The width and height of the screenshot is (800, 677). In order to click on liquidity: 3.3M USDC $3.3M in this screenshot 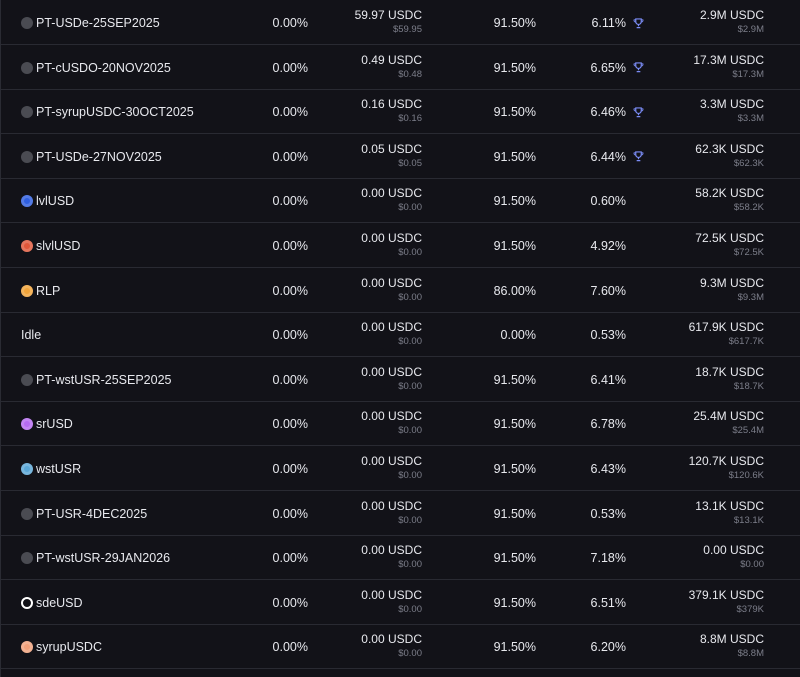, I will do `click(707, 111)`.